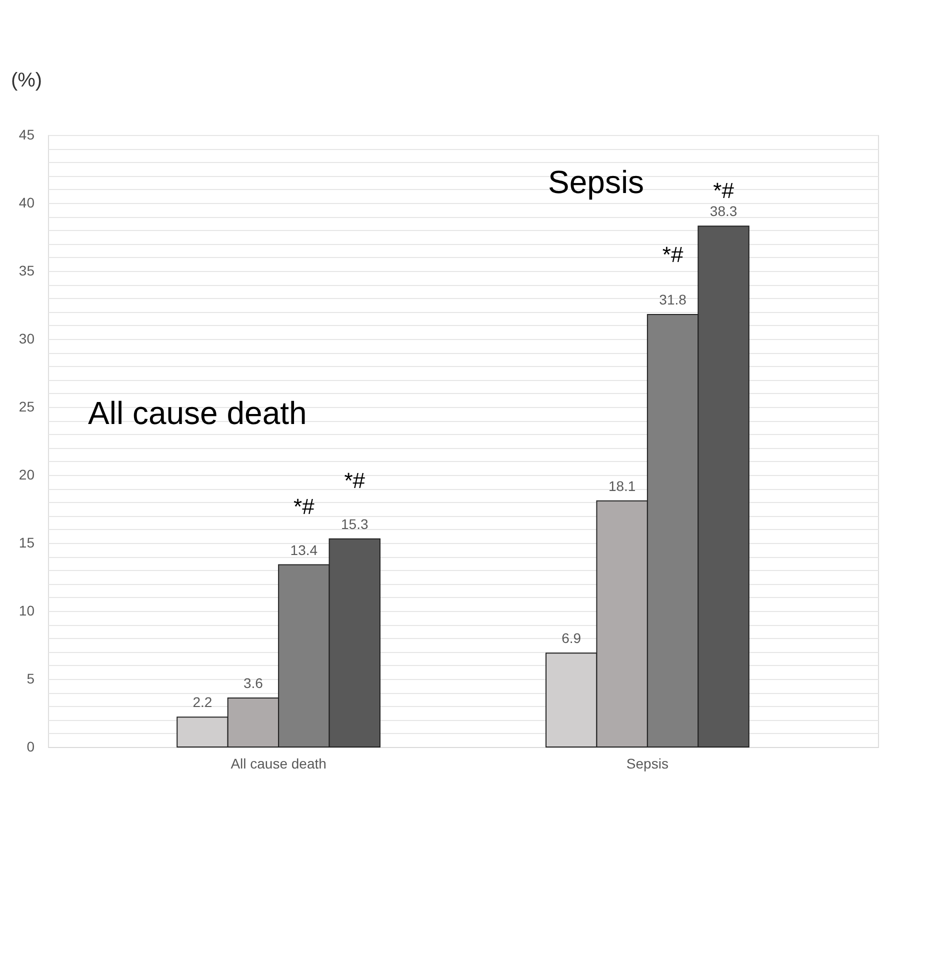 This screenshot has width=927, height=961. What do you see at coordinates (26, 610) in the screenshot?
I see `y-tick-label: 10` at bounding box center [26, 610].